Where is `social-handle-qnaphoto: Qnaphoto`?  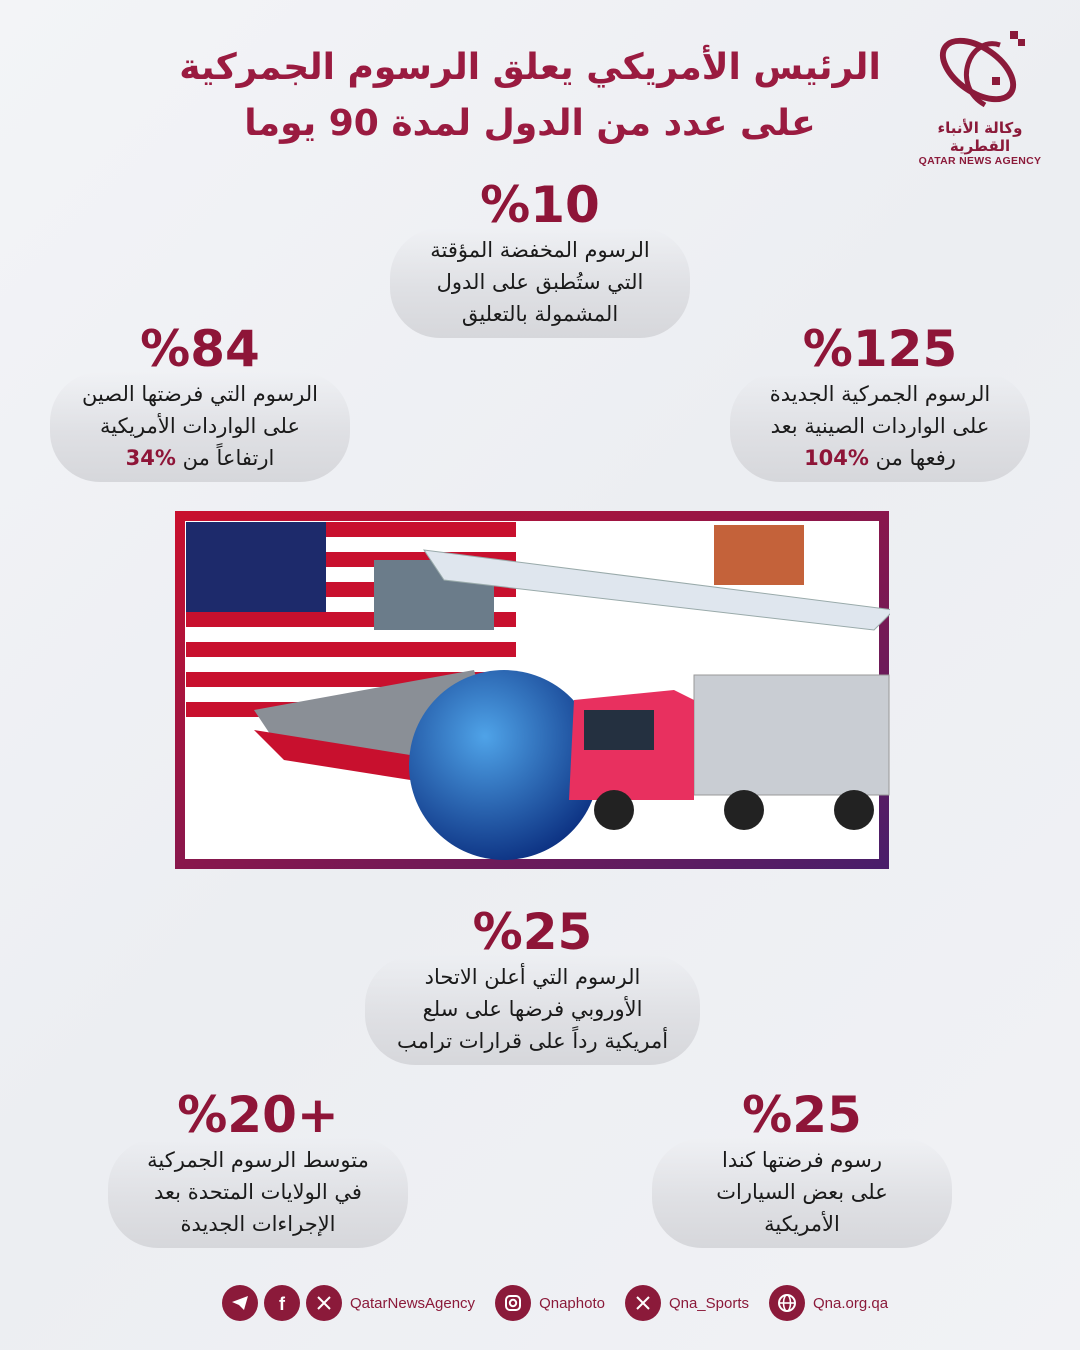 social-handle-qnaphoto: Qnaphoto is located at coordinates (572, 1303).